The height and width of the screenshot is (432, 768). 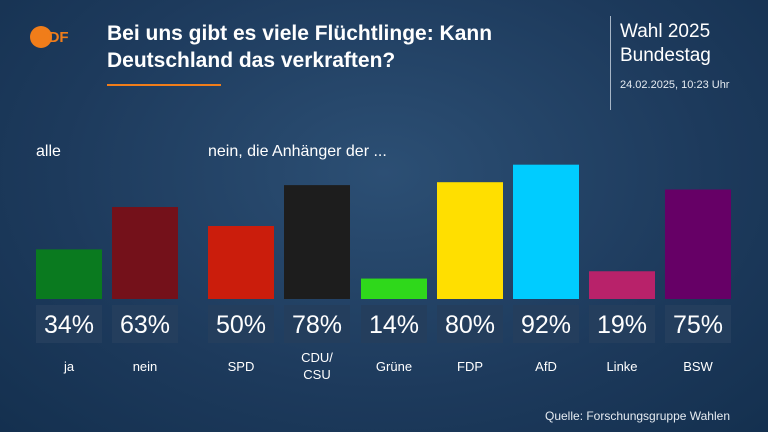 I want to click on bar-spd, so click(x=241, y=262).